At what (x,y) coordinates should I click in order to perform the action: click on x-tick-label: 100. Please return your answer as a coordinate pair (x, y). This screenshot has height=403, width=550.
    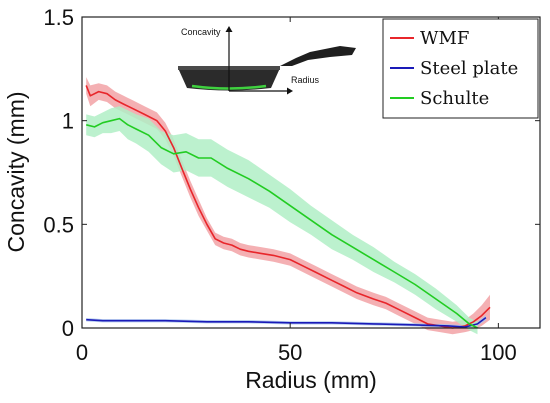
    Looking at the image, I should click on (498, 352).